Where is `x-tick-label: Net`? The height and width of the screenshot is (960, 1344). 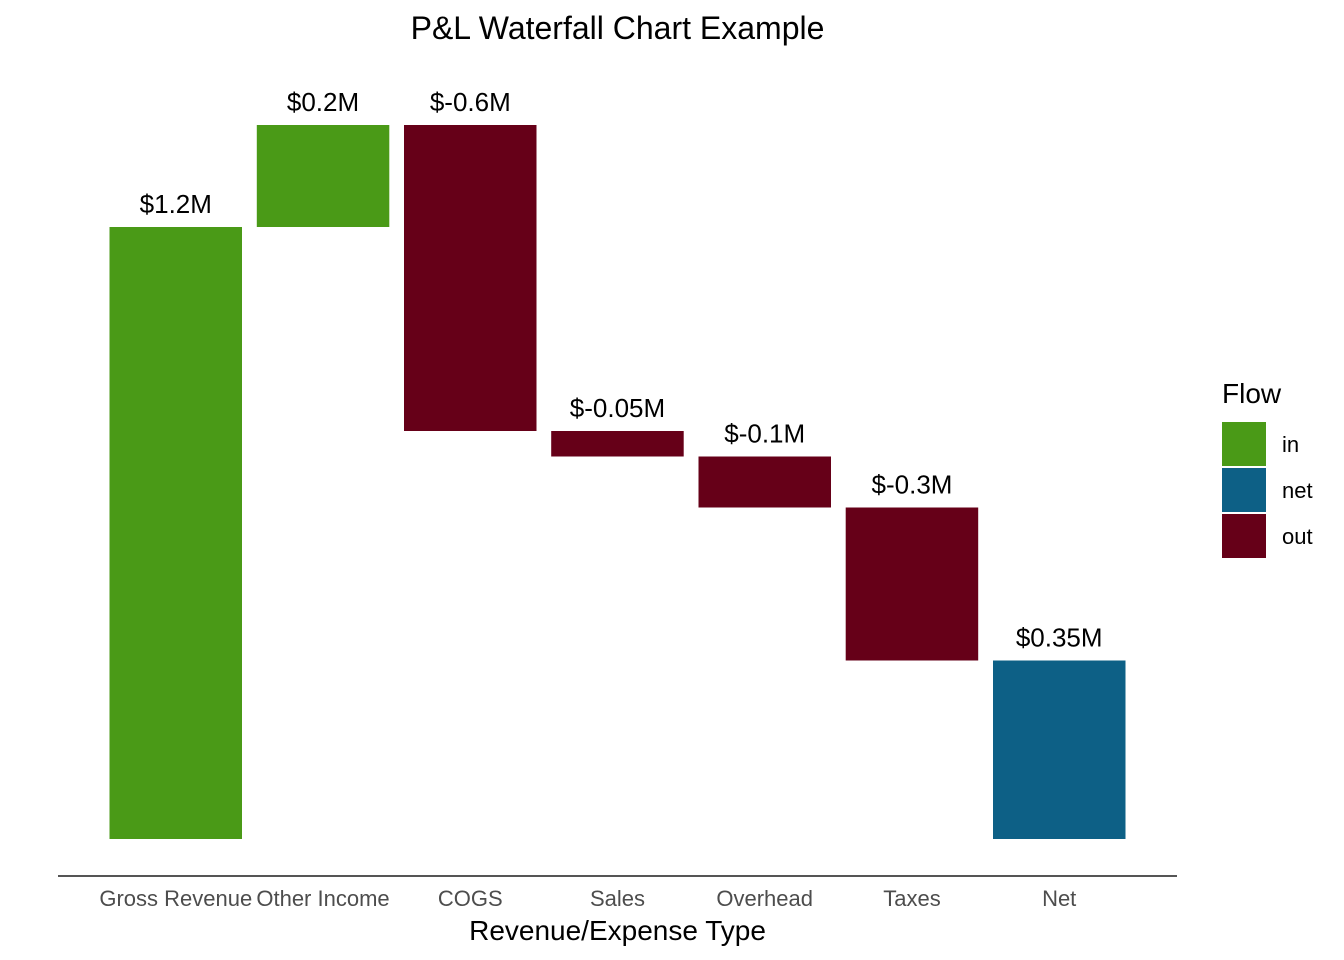
x-tick-label: Net is located at coordinates (1059, 898).